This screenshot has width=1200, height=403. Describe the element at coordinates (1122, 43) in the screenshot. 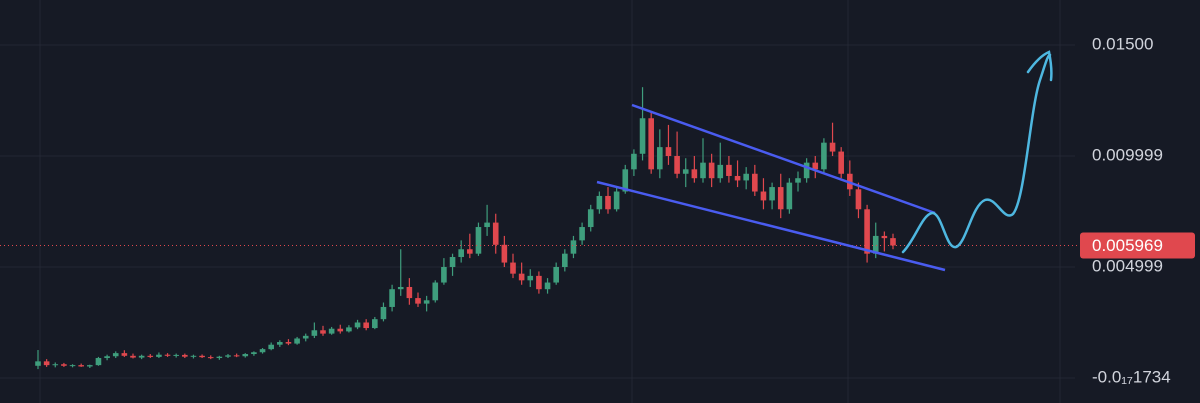

I see `y-tick-label: 0.01500` at that location.